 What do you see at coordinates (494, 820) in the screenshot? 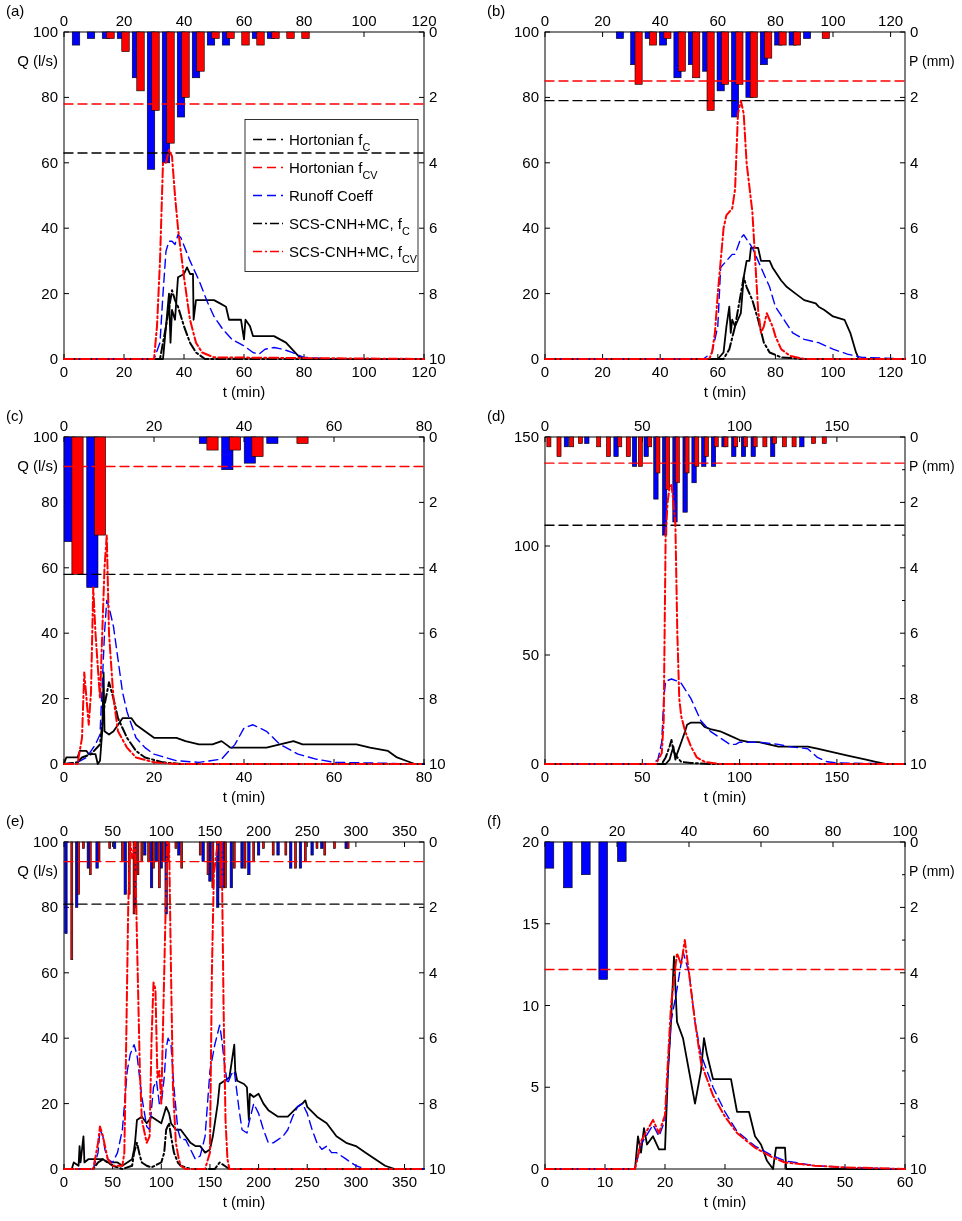
I see `chart-title: (f)` at bounding box center [494, 820].